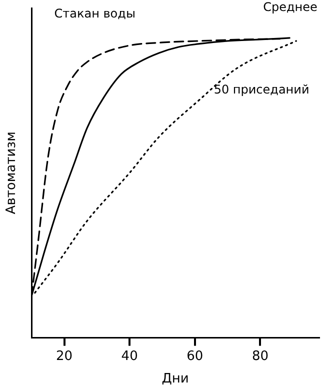 This screenshot has height=391, width=323. Describe the element at coordinates (262, 89) in the screenshot. I see `series-label: 50 приседаний` at that location.